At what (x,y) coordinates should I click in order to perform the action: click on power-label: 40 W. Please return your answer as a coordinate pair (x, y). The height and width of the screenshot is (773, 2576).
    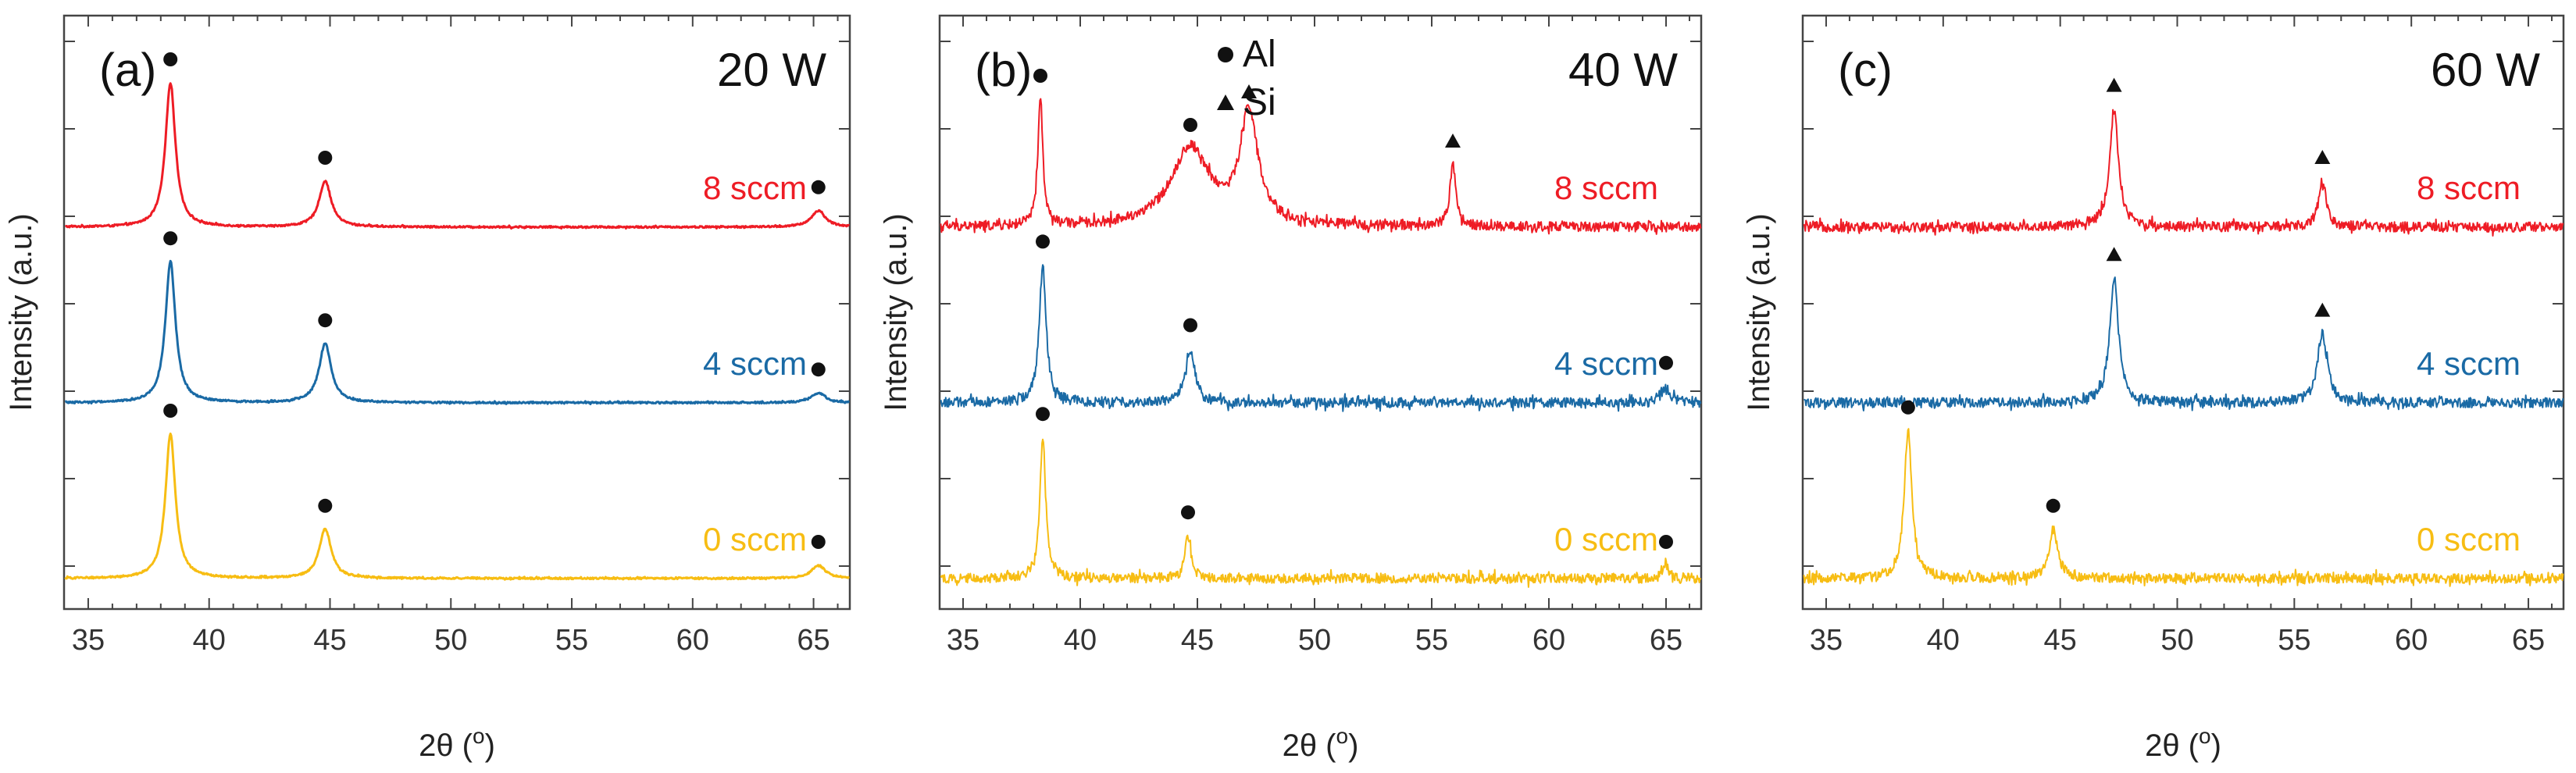
    Looking at the image, I should click on (1623, 70).